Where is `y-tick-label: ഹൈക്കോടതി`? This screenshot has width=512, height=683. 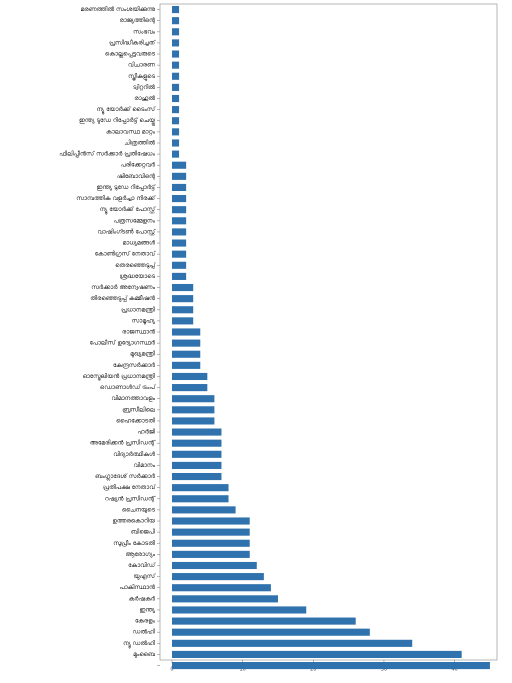
y-tick-label: ഹൈക്കോടതി is located at coordinates (136, 420).